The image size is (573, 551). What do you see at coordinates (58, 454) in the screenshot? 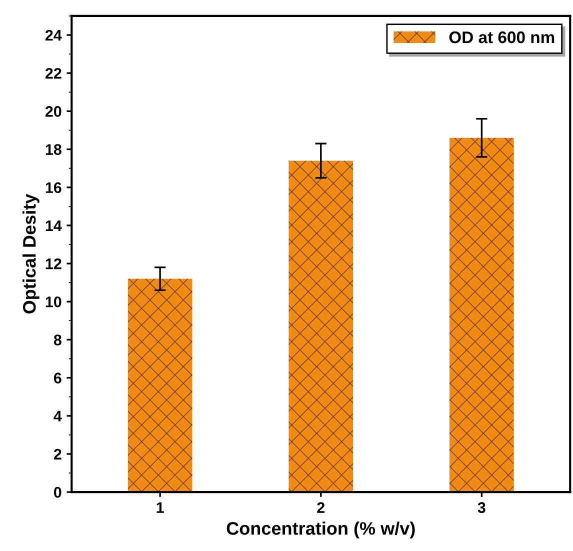
I see `y-tick-label: 2` at bounding box center [58, 454].